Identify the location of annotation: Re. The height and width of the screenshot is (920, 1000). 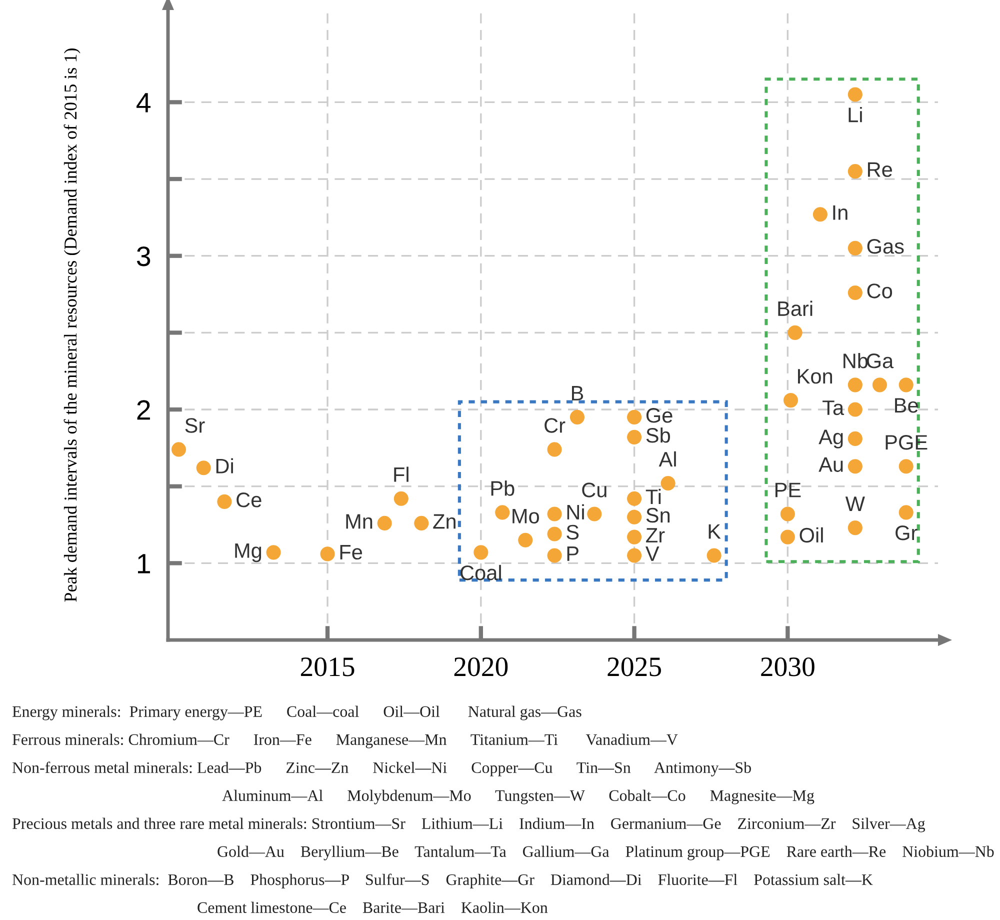
(880, 169).